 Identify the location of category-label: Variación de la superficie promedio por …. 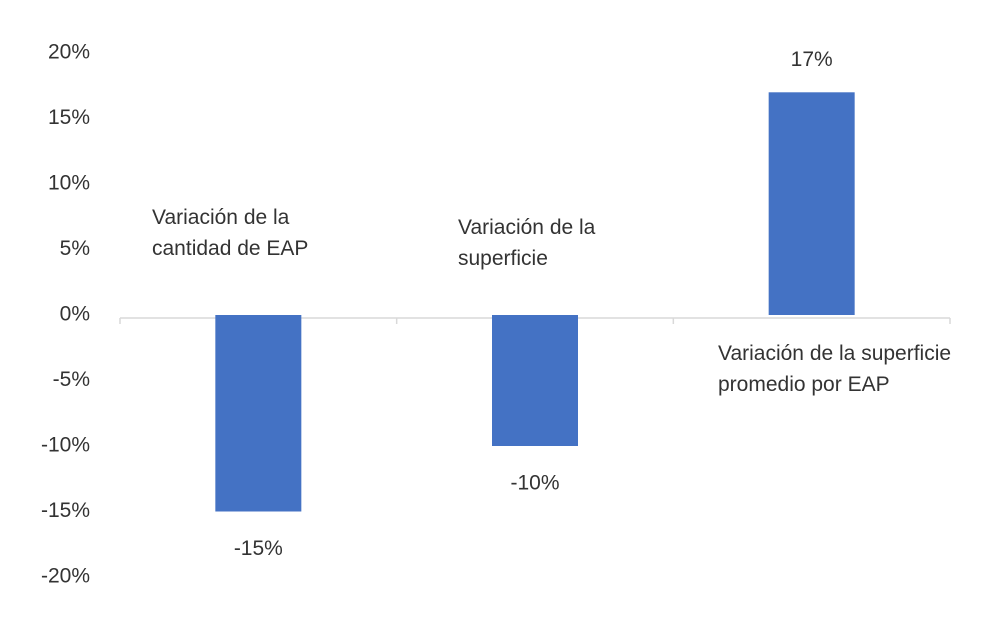
(835, 369).